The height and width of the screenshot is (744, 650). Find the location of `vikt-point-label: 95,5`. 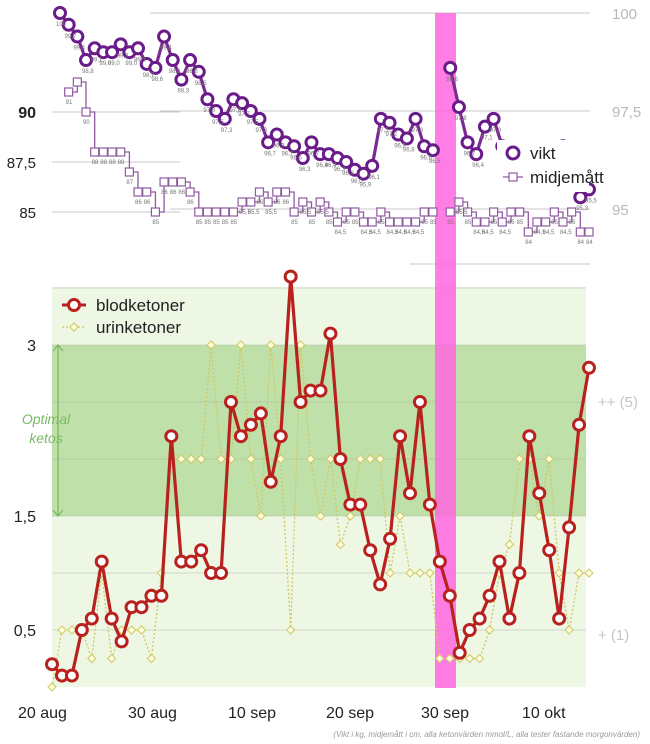

vikt-point-label: 95,5 is located at coordinates (591, 201).